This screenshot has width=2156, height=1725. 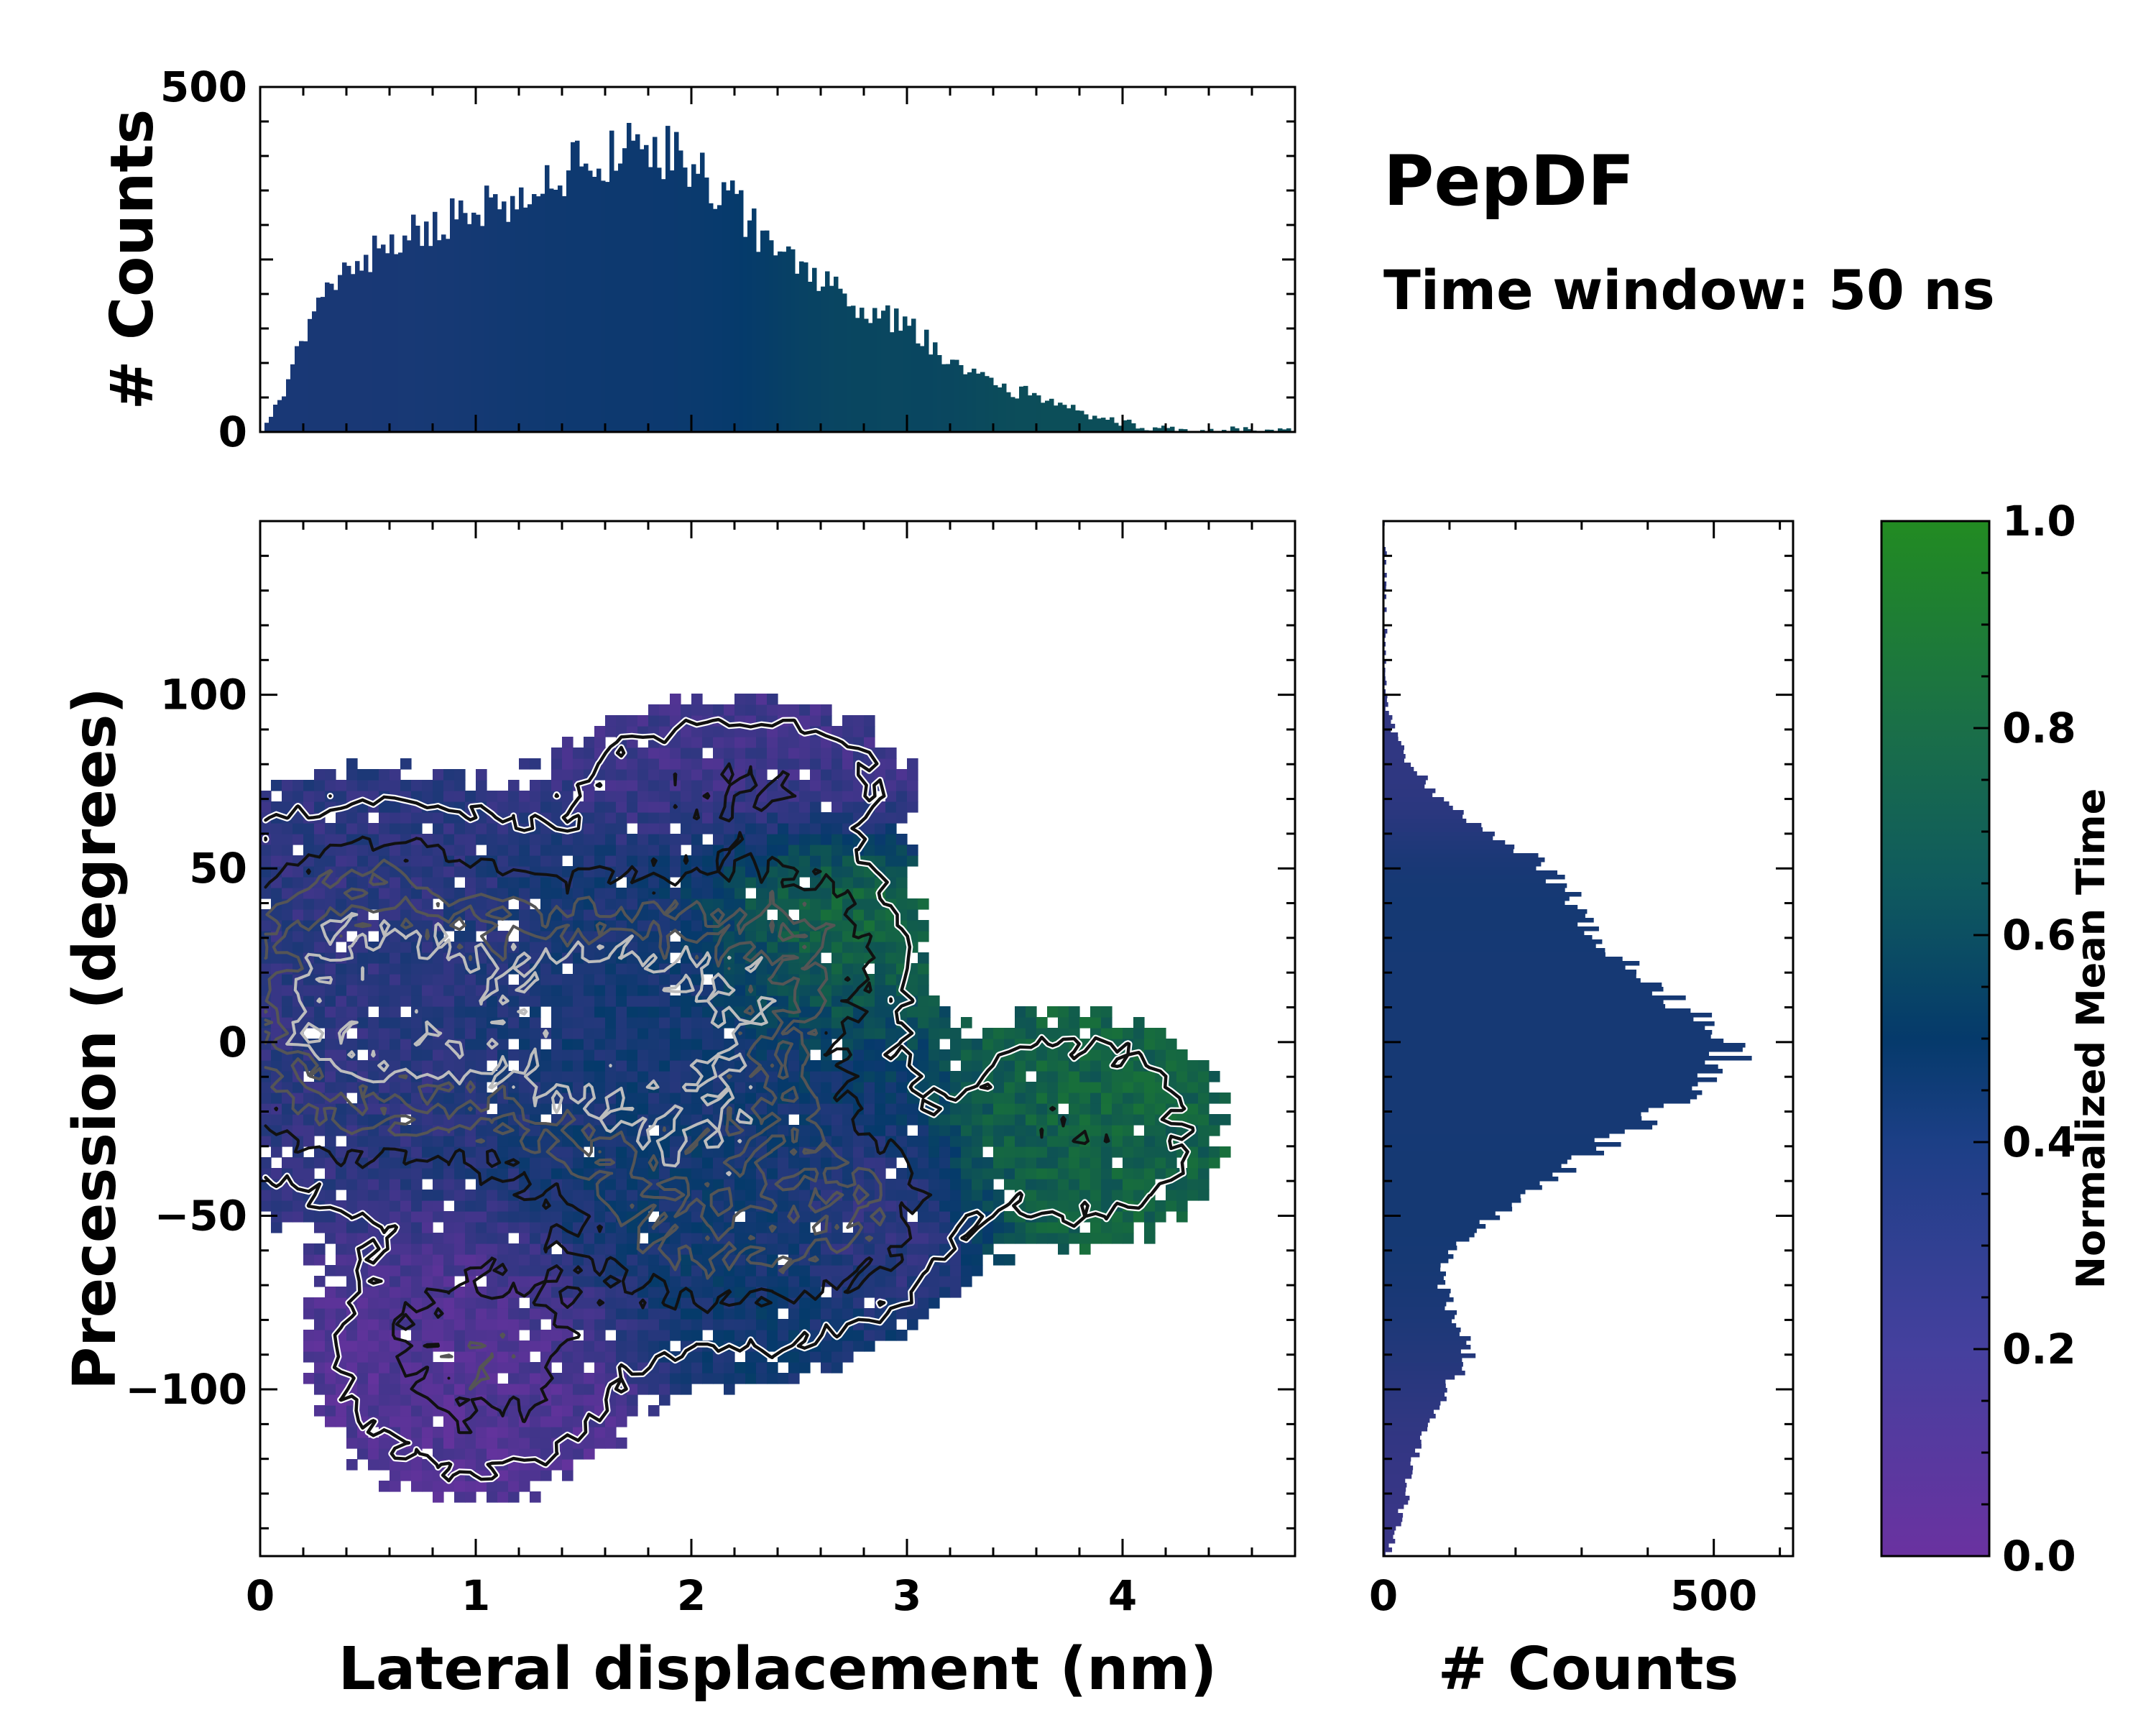 What do you see at coordinates (1508, 181) in the screenshot?
I see `figure-title: PepDF` at bounding box center [1508, 181].